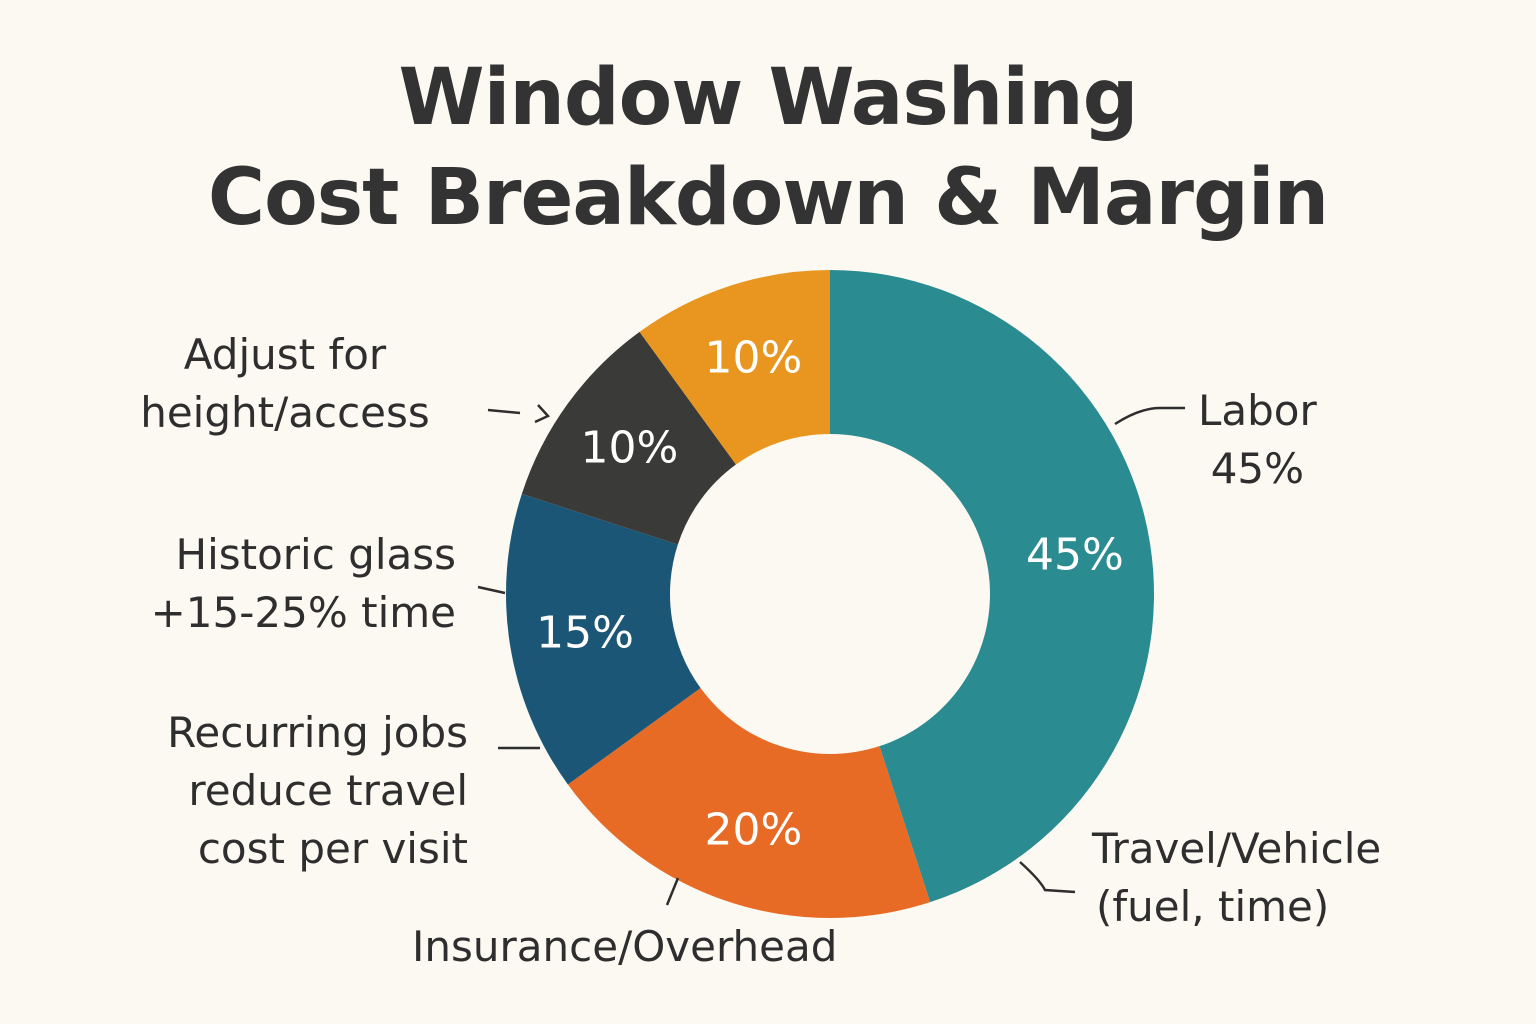 Image resolution: width=1536 pixels, height=1024 pixels. What do you see at coordinates (768, 198) in the screenshot?
I see `title-line-2: Cost Breakdown & Margin` at bounding box center [768, 198].